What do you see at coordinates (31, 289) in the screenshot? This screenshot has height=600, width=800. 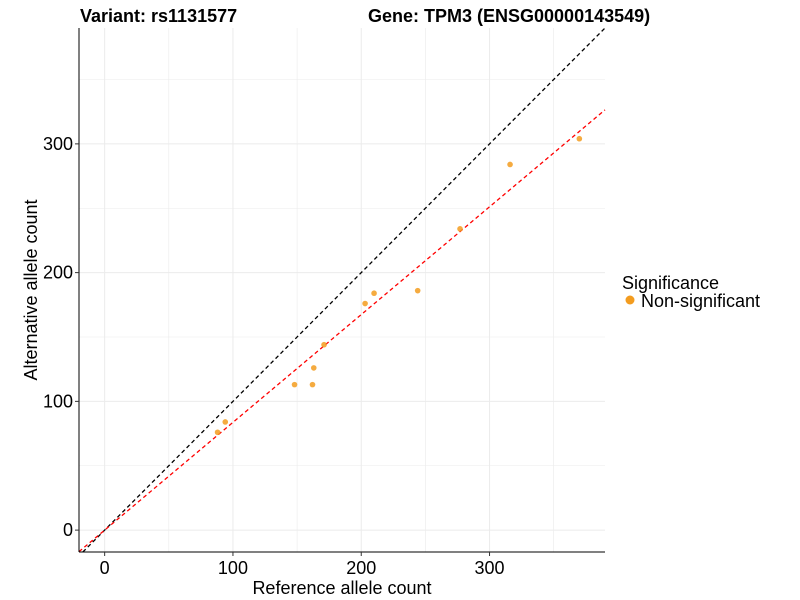 I see `y-axis-title: Alternative allele count` at bounding box center [31, 289].